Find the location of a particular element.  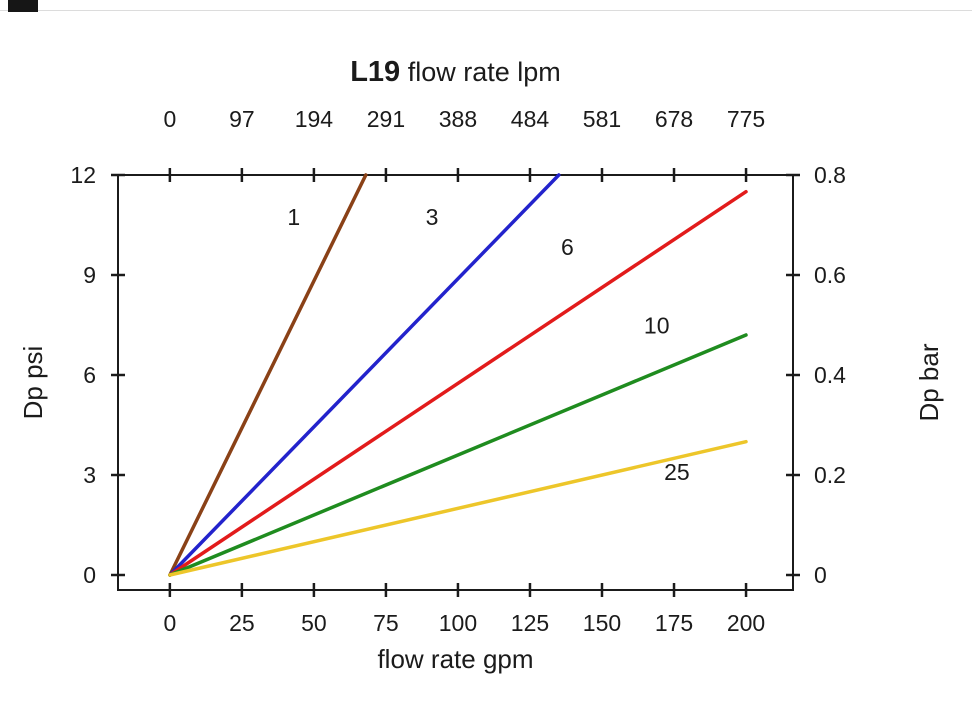

chart-title-model: L19 is located at coordinates (375, 72).